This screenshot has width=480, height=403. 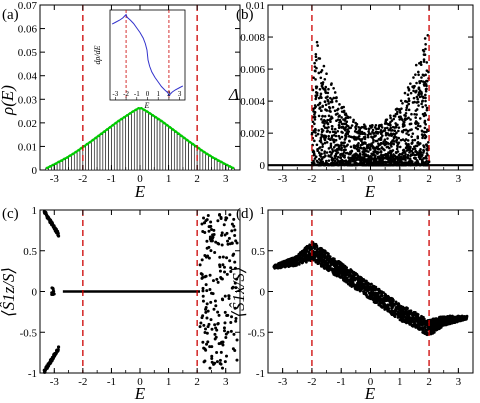 I want to click on y-tick-label: 0.05, so click(x=28, y=53).